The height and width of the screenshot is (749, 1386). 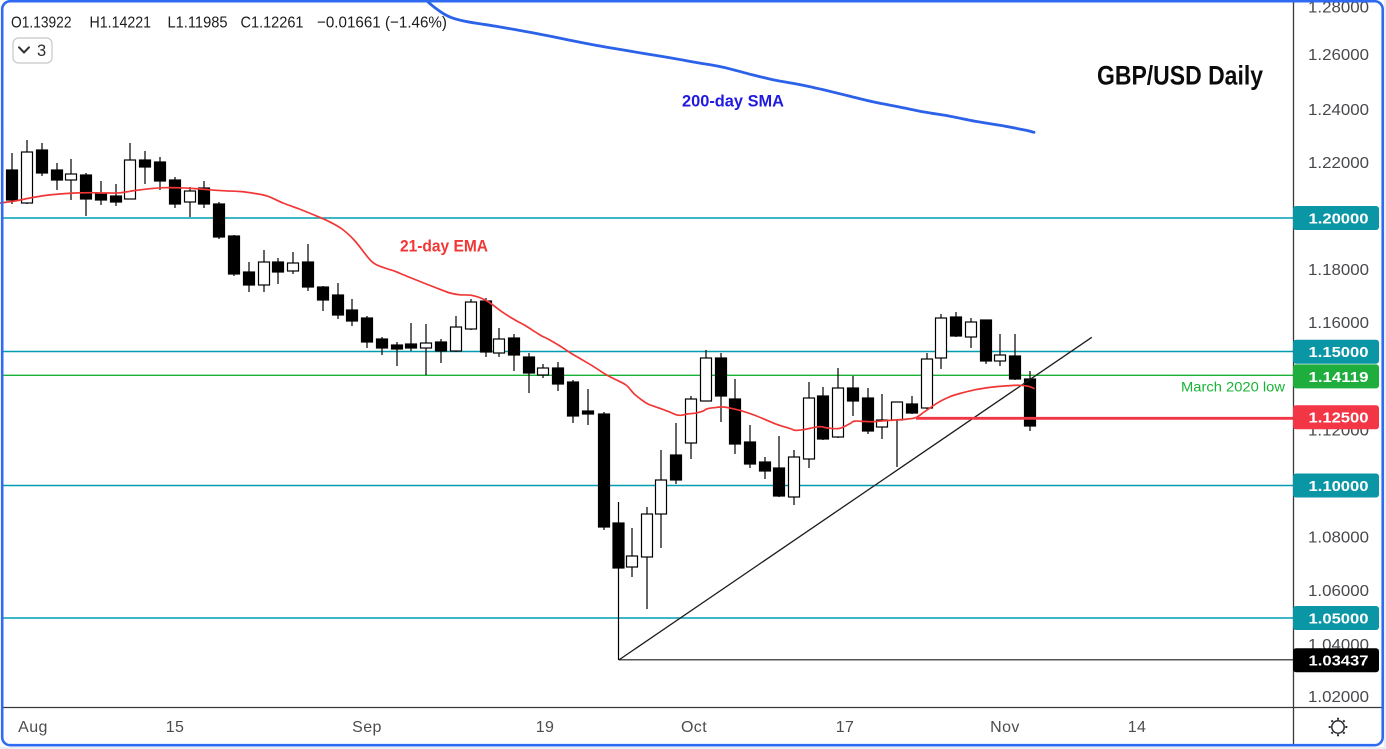 I want to click on svg-text: Aug, so click(x=33, y=727).